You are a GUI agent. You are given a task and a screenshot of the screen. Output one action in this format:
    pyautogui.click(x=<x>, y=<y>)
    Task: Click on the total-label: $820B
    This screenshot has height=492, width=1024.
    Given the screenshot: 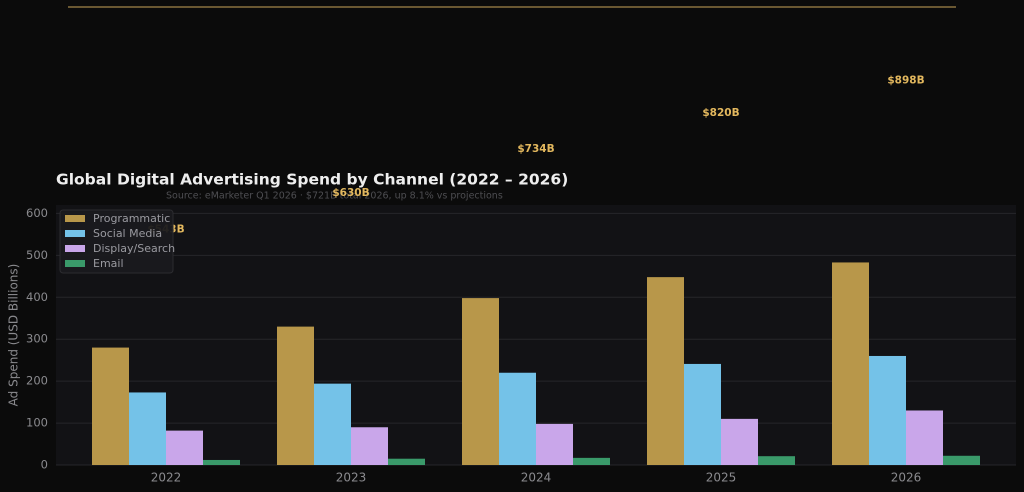 What is the action you would take?
    pyautogui.click(x=720, y=113)
    